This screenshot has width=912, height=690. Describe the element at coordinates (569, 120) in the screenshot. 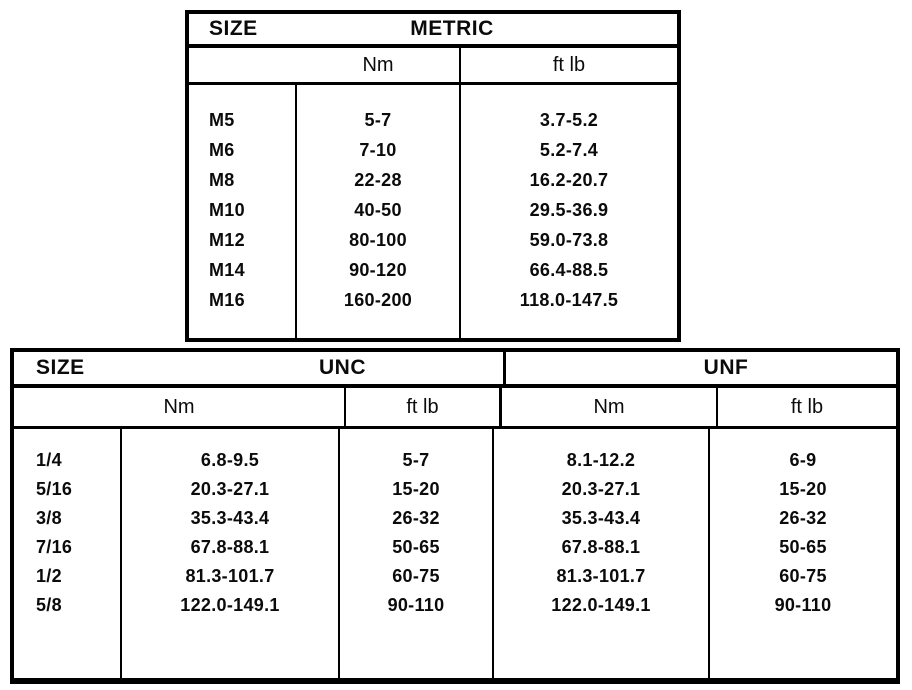

I see `ftlb-value-cell: 3.7-5.2` at that location.